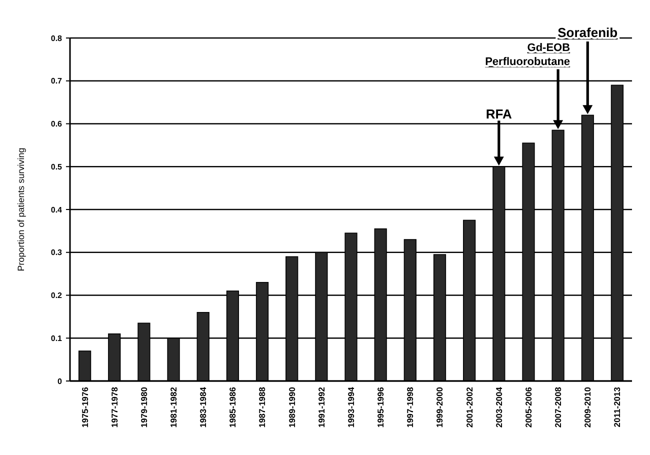 The image size is (650, 455). I want to click on x-tick-label: 1997-1998, so click(410, 407).